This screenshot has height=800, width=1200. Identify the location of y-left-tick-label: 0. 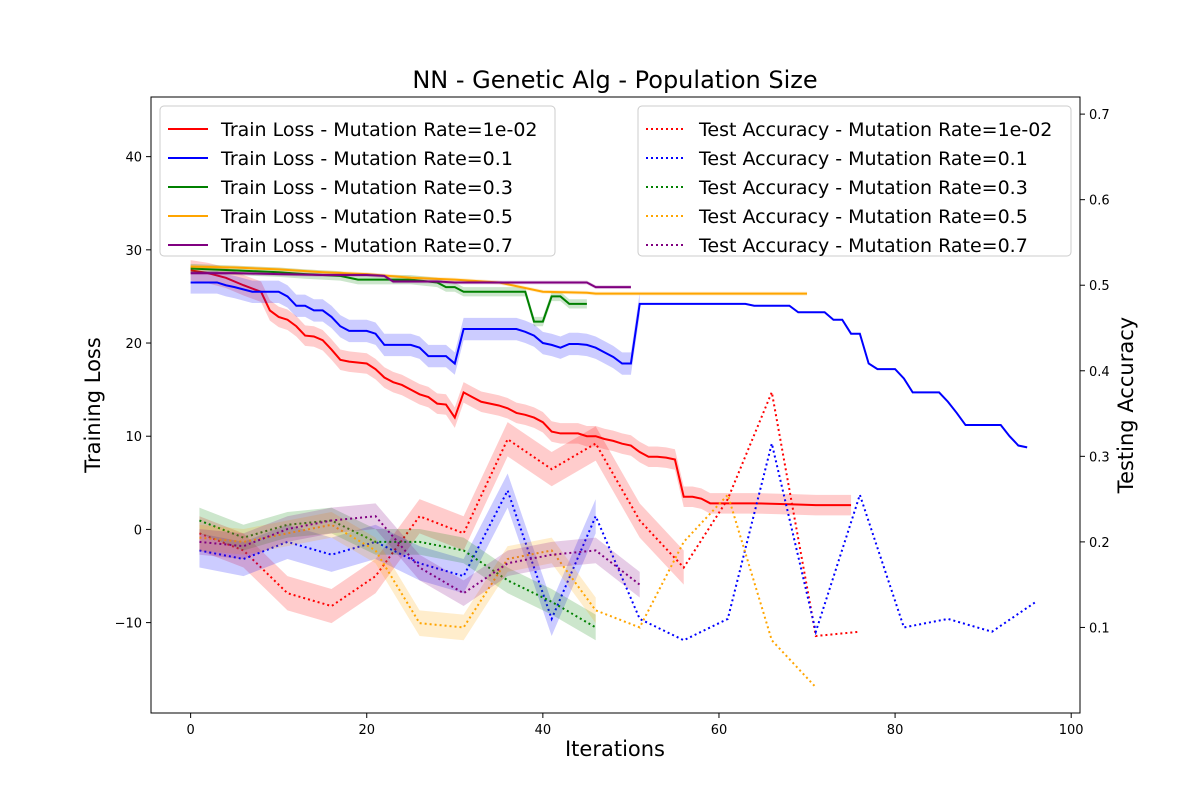
(138, 530).